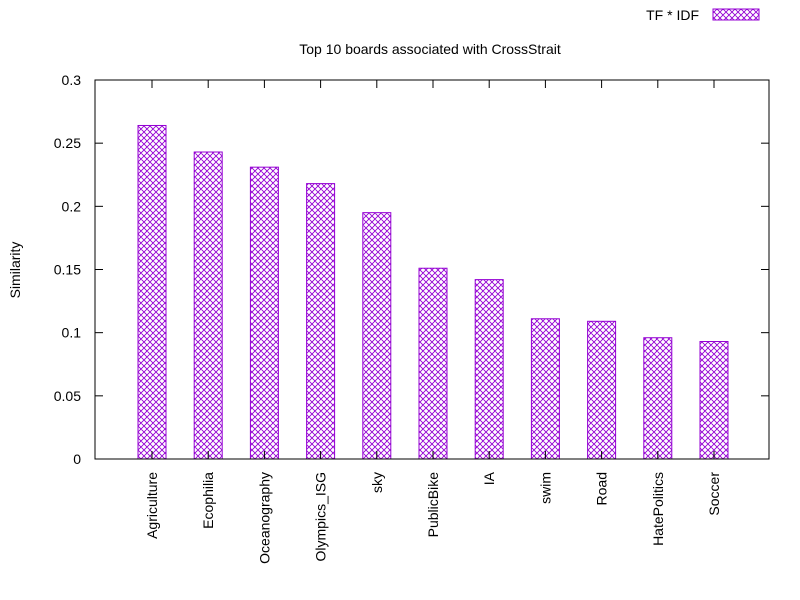  I want to click on x-tick-label: Olympics_ISG, so click(321, 516).